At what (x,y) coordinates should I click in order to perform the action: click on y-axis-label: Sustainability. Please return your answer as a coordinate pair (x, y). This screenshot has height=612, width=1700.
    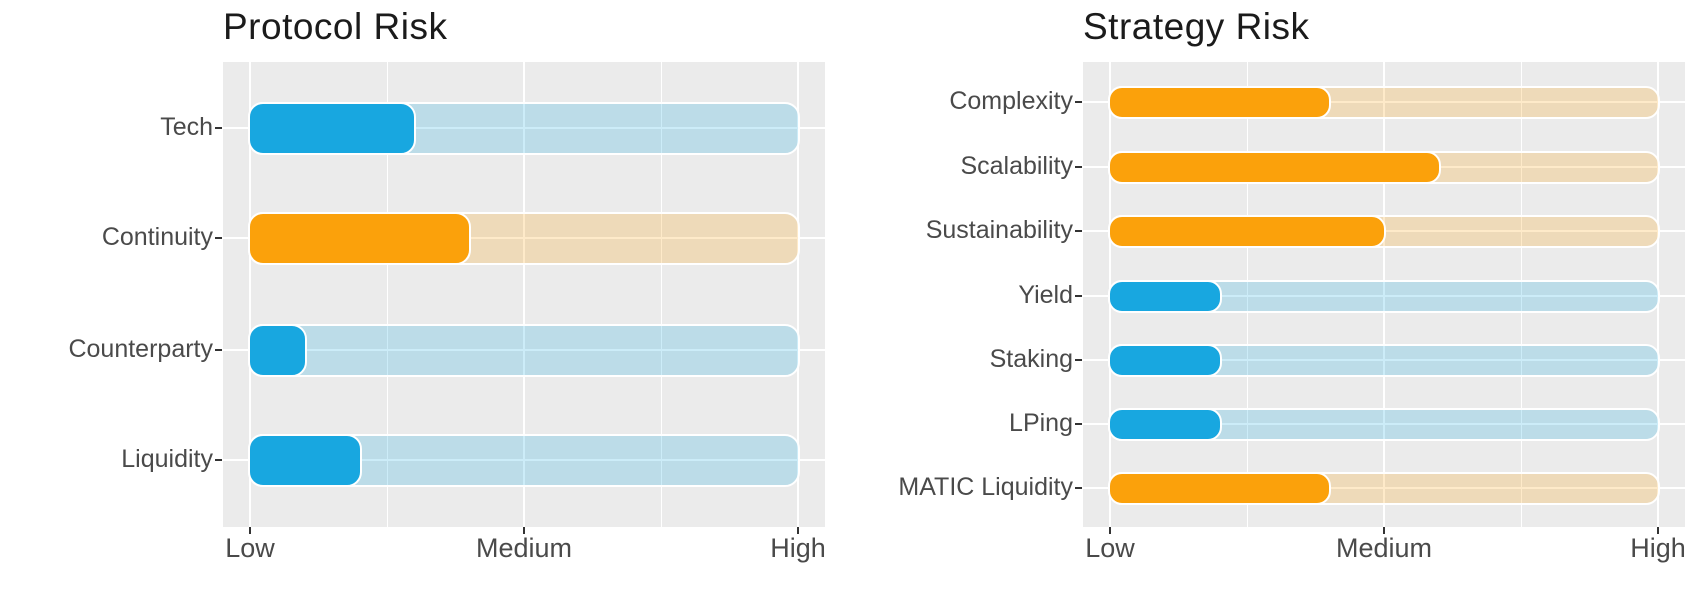
    Looking at the image, I should click on (999, 229).